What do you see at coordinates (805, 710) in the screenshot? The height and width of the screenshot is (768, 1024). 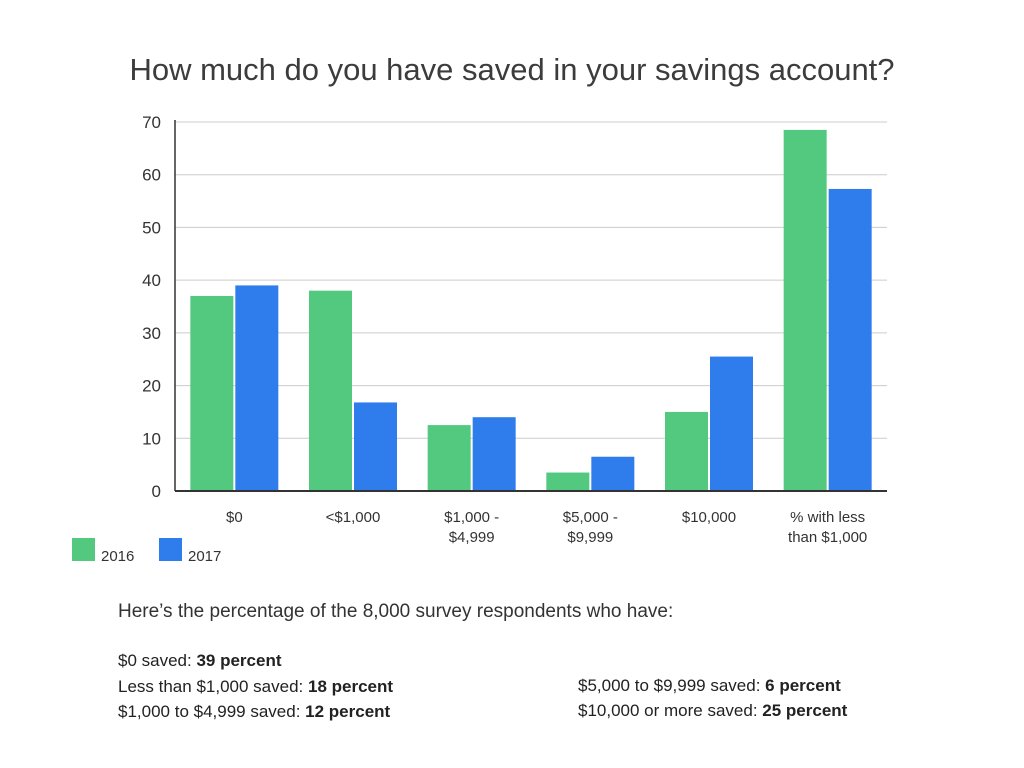 I see `stat-value: 25 percent` at bounding box center [805, 710].